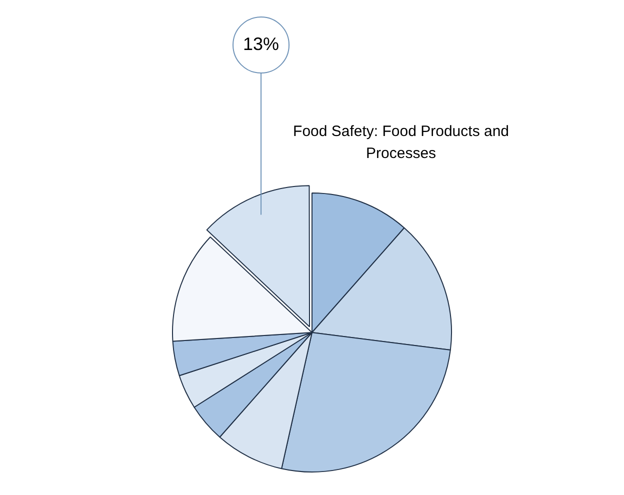 The image size is (624, 495). What do you see at coordinates (401, 142) in the screenshot?
I see `slice-label: Food Safety: Food Products and Processes` at bounding box center [401, 142].